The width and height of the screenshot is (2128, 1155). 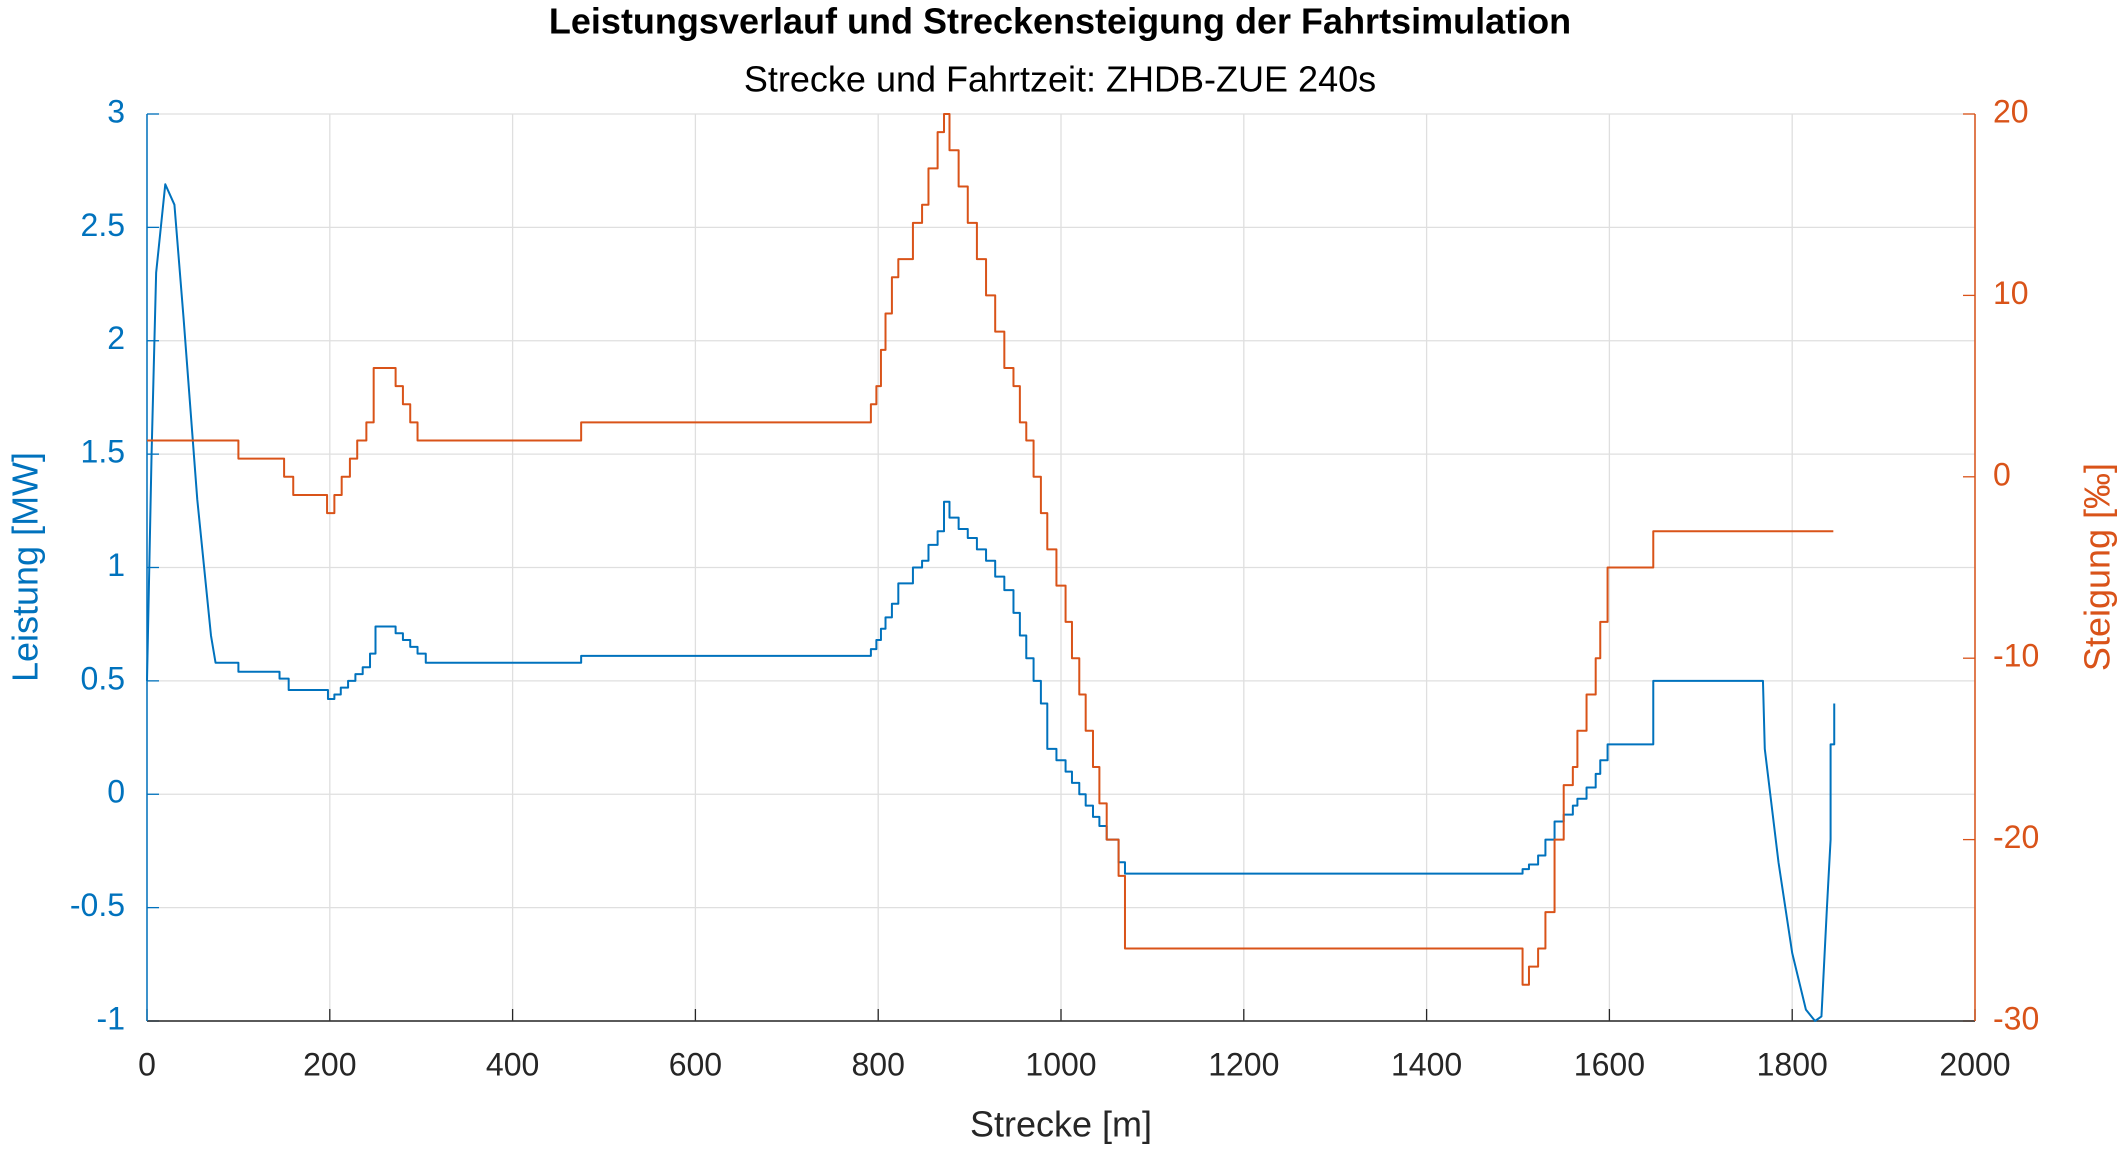 What do you see at coordinates (147, 1064) in the screenshot?
I see `x-tick-label: 0` at bounding box center [147, 1064].